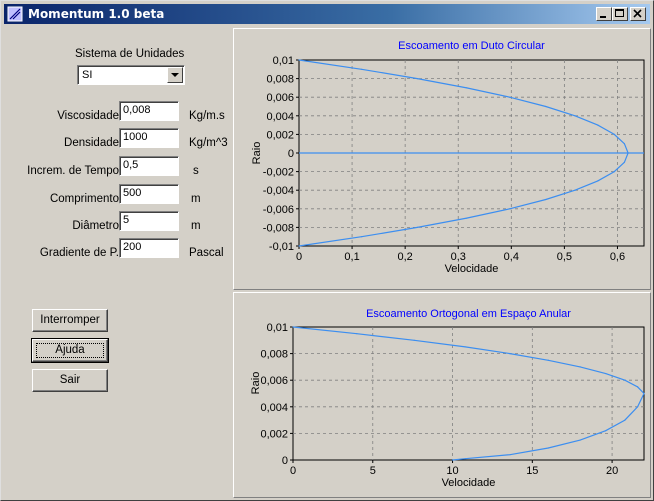  What do you see at coordinates (274, 381) in the screenshot?
I see `chart1-ytick-label-2: 0,006` at bounding box center [274, 381].